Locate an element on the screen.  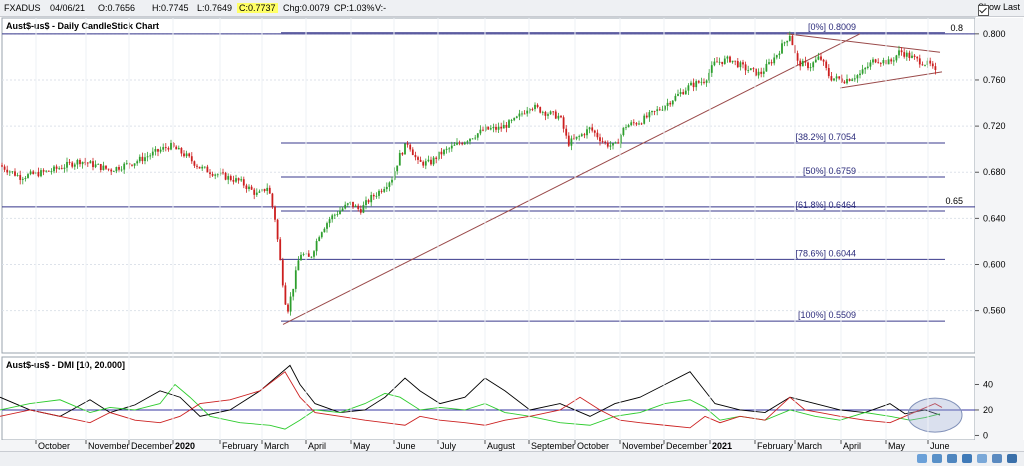
fullscreen-icon is located at coordinates (1012, 458).